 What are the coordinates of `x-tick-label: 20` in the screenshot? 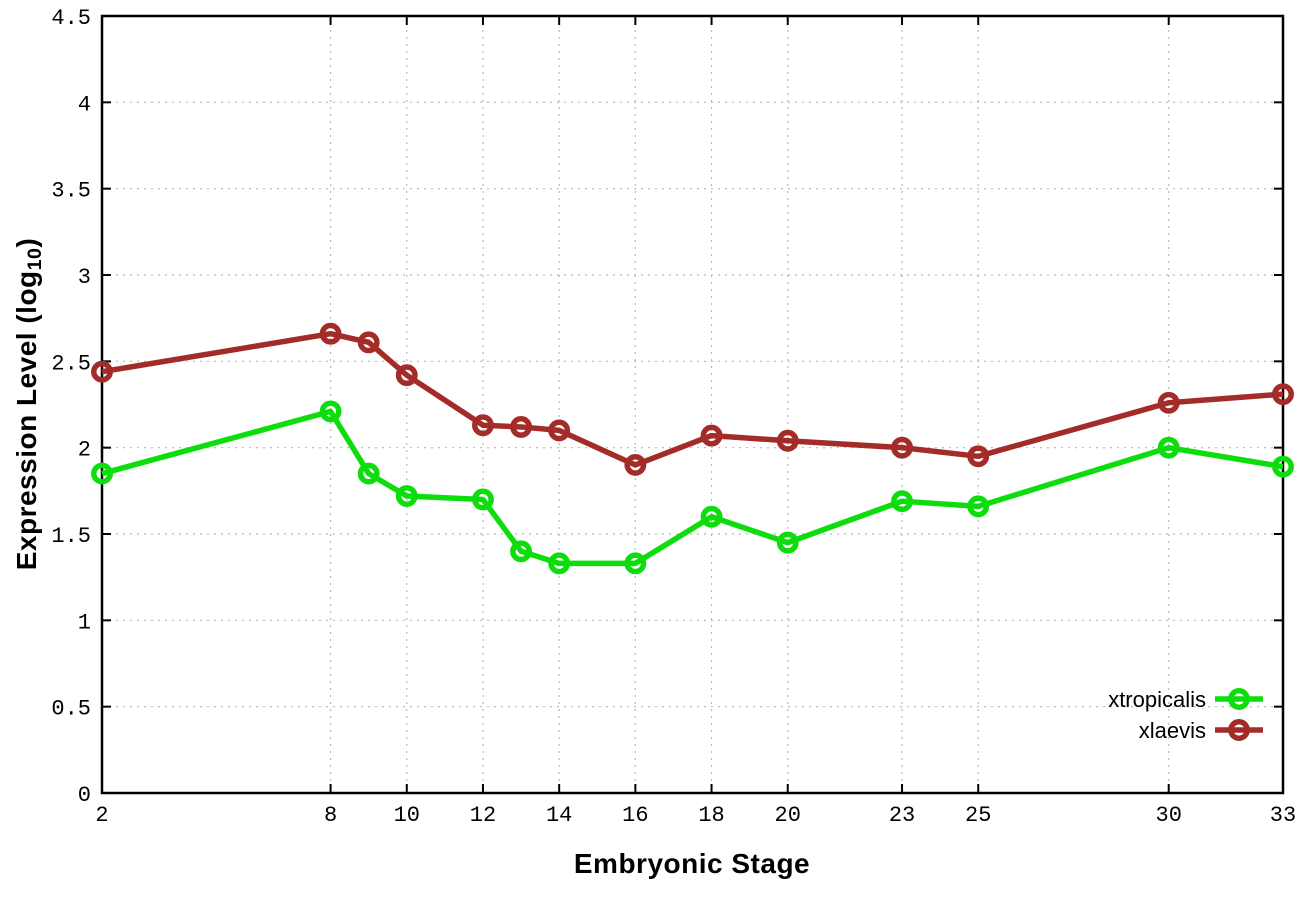 It's located at (788, 815).